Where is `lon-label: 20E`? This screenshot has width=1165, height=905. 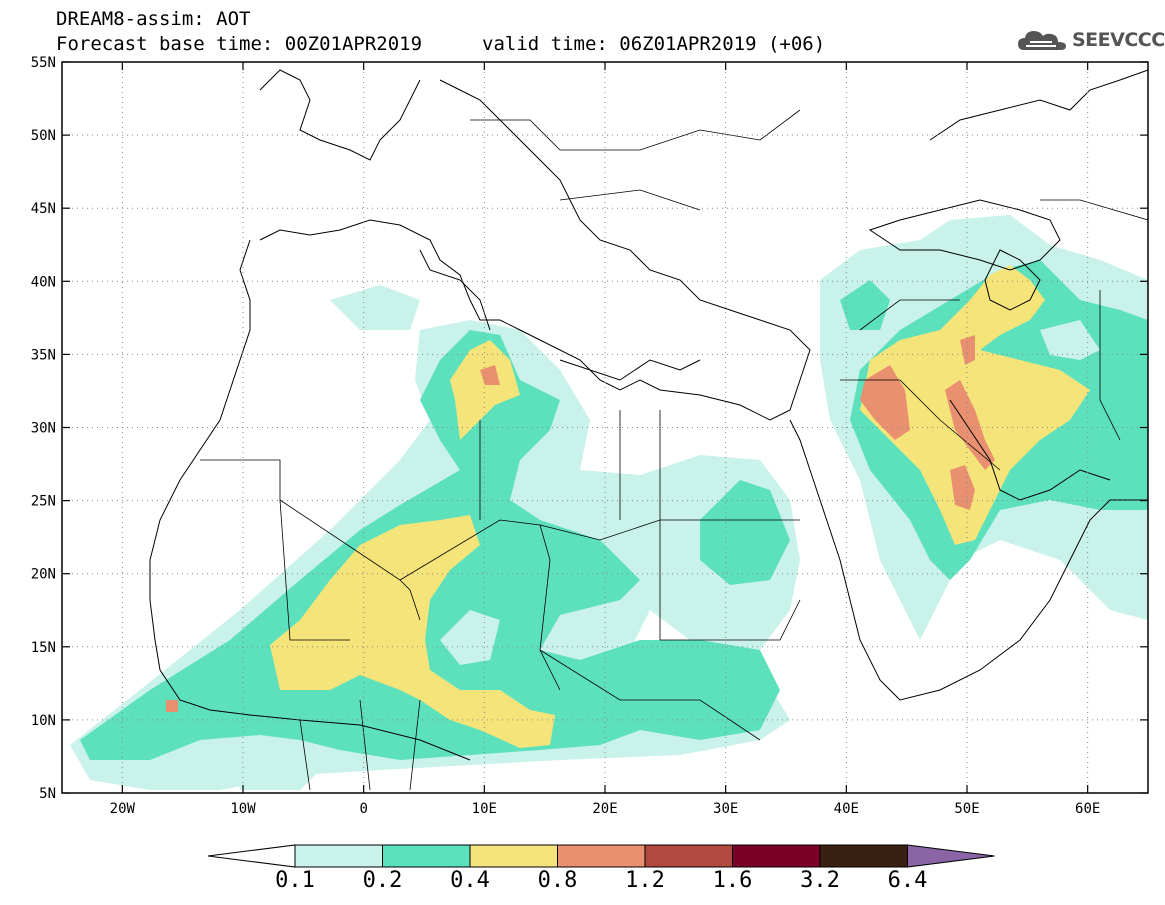
lon-label: 20E is located at coordinates (604, 809).